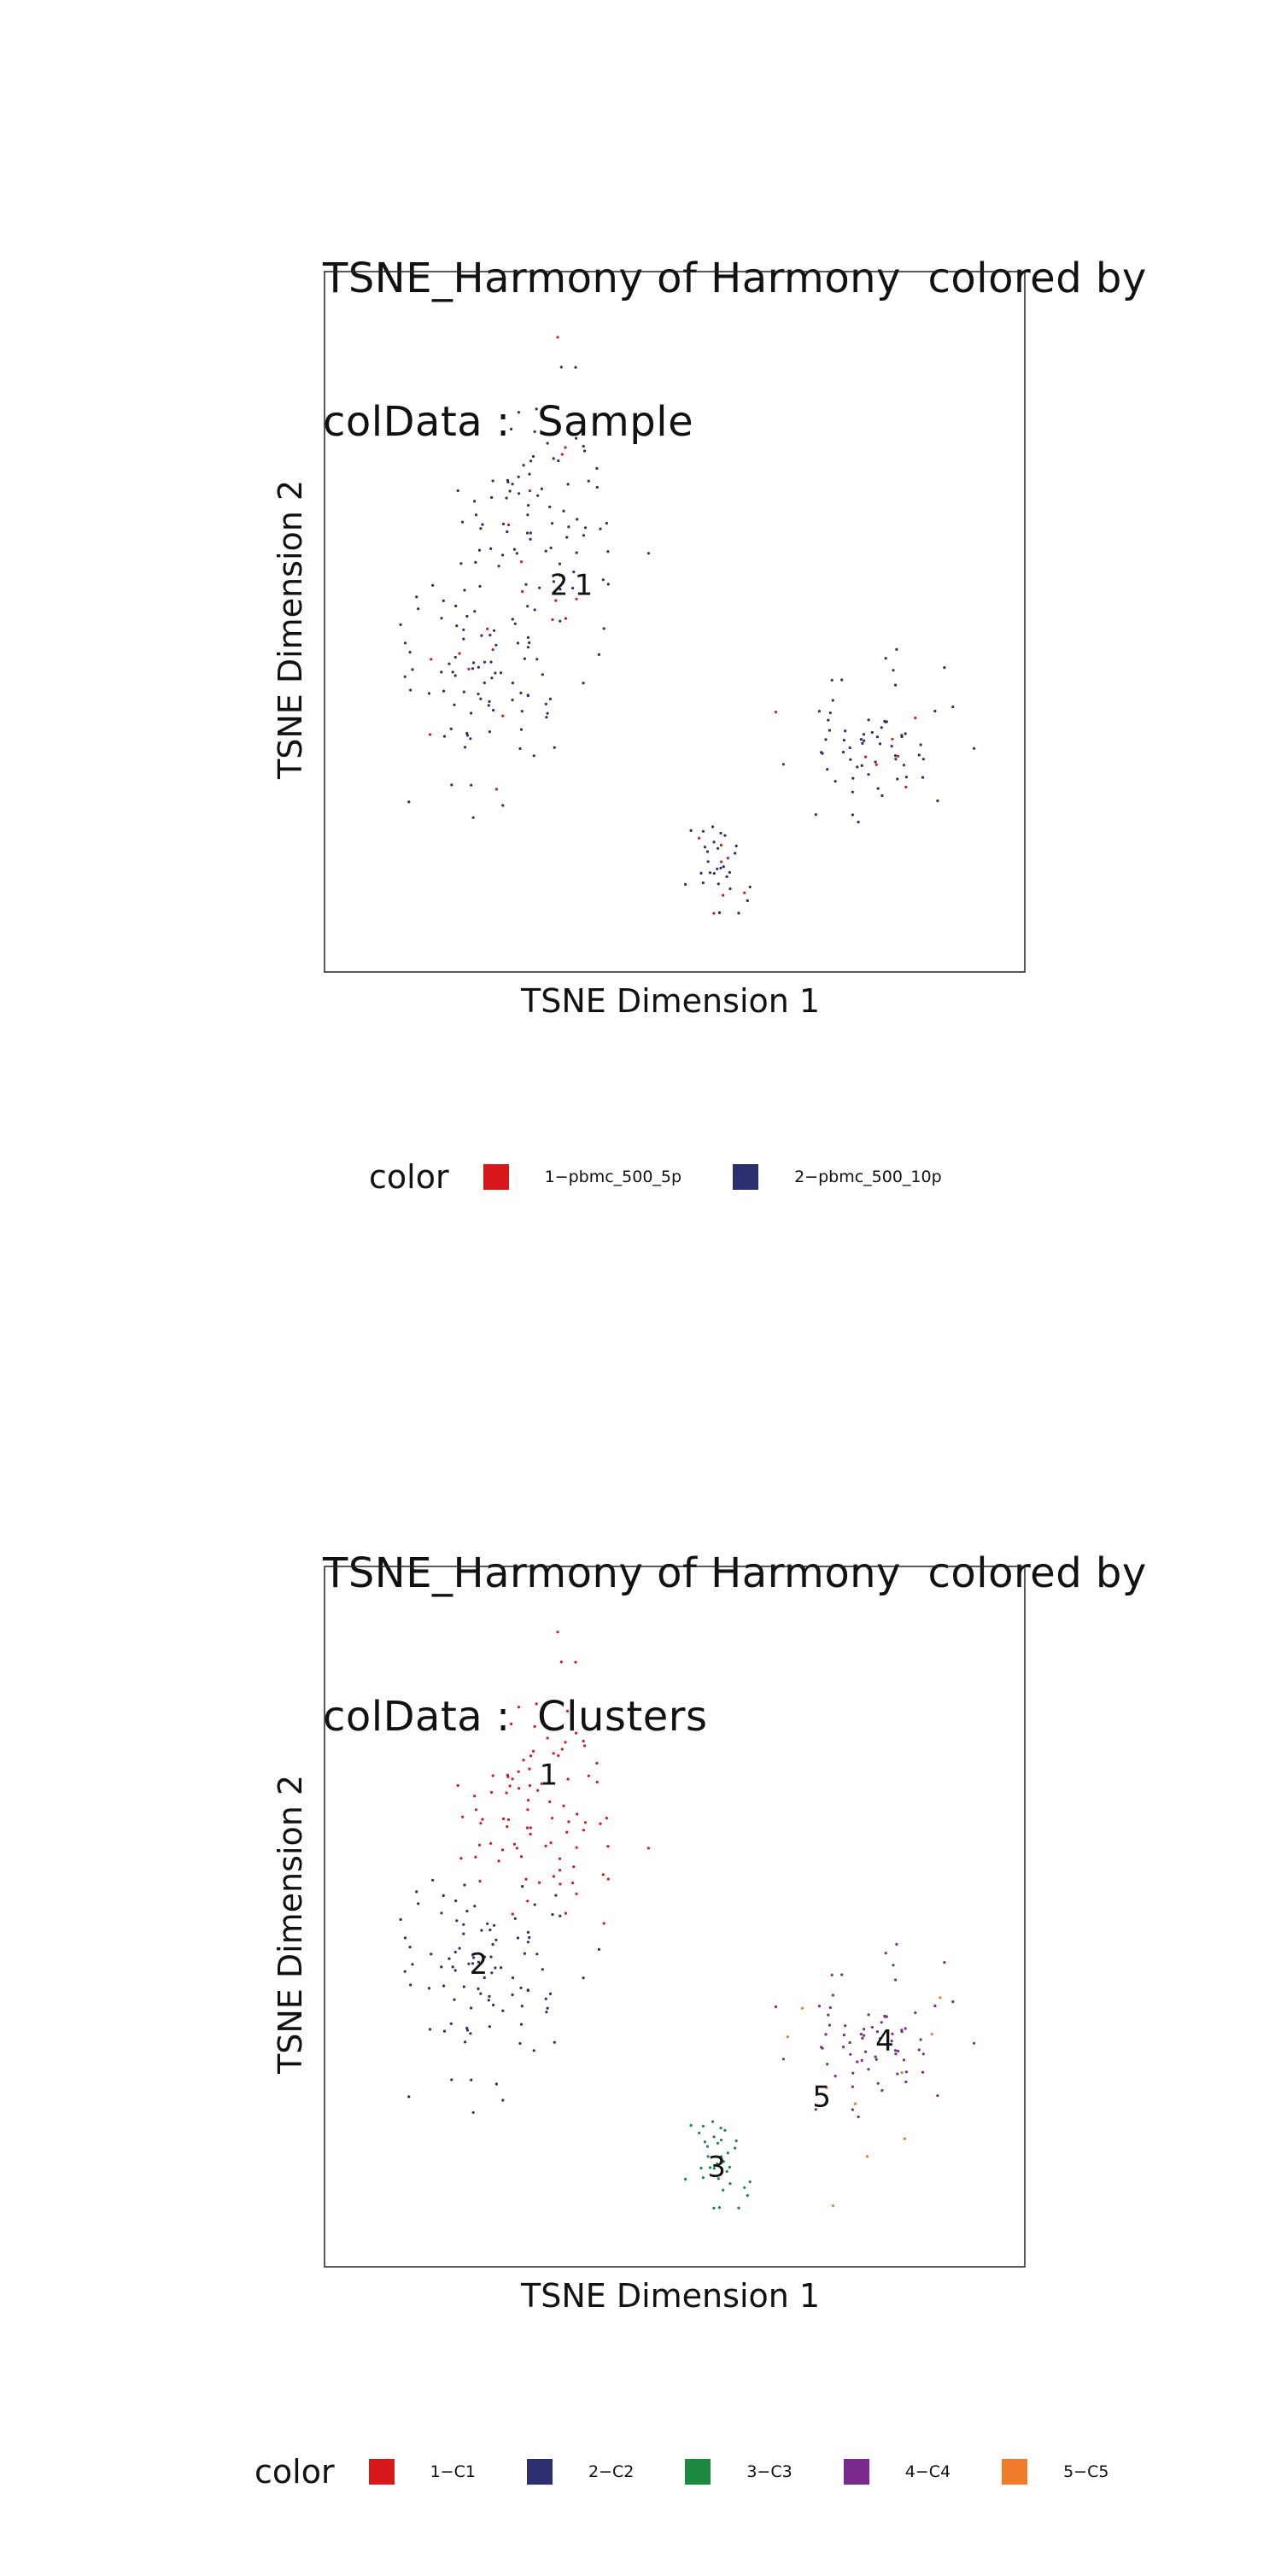 The image size is (1281, 2576). I want to click on legend-swatch, so click(539, 2472).